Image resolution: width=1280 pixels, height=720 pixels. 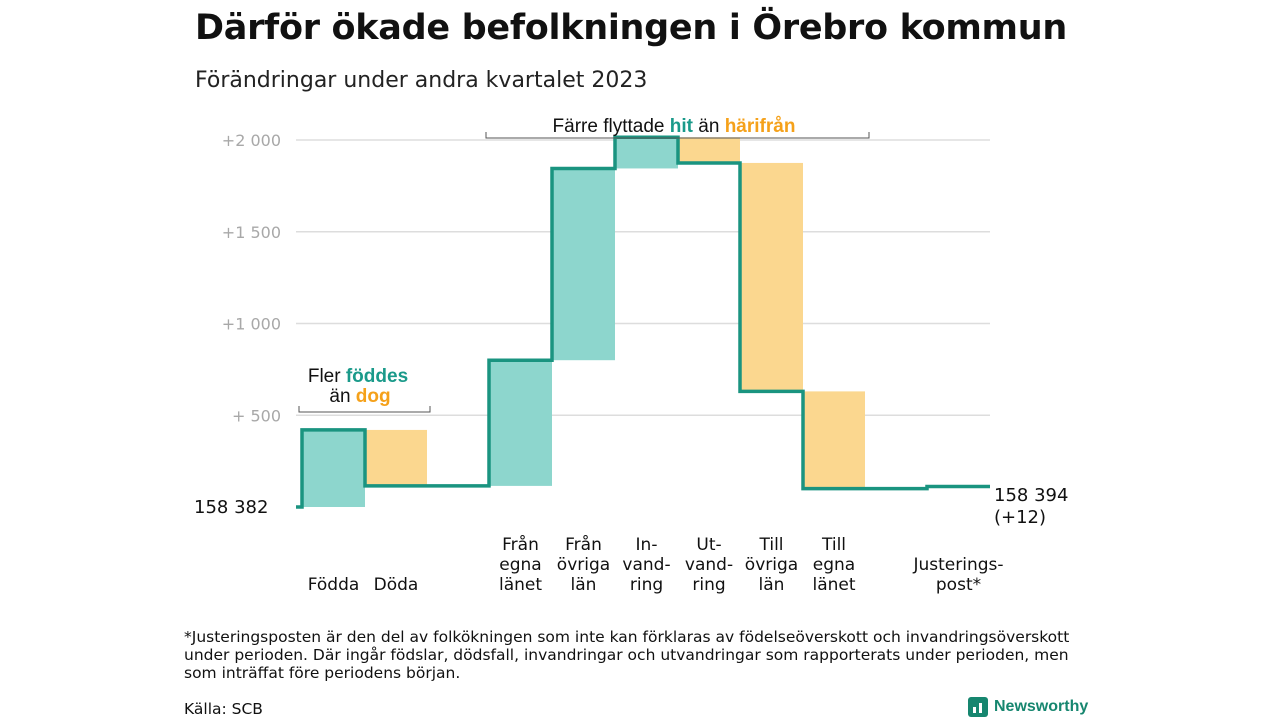 What do you see at coordinates (677, 135) in the screenshot?
I see `migration-bracket` at bounding box center [677, 135].